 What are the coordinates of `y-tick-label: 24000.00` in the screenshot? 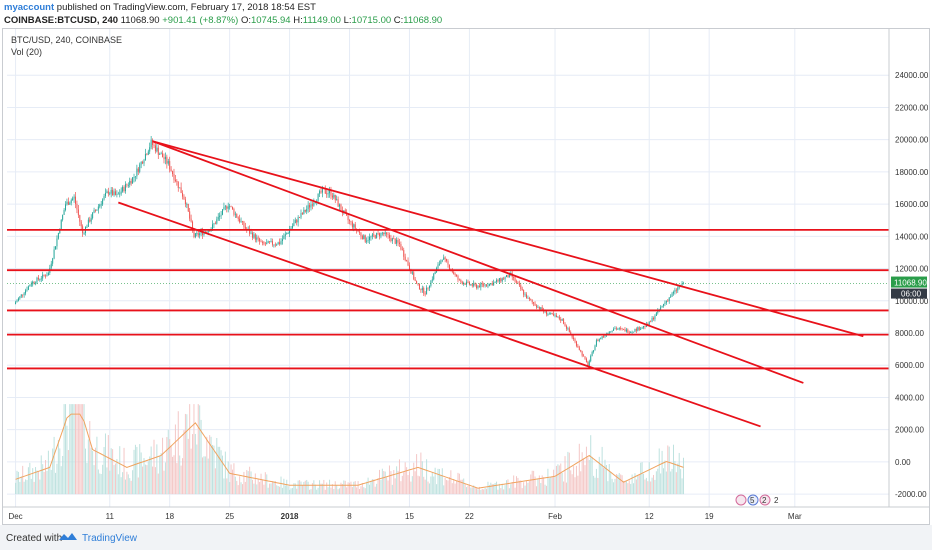 It's located at (912, 75).